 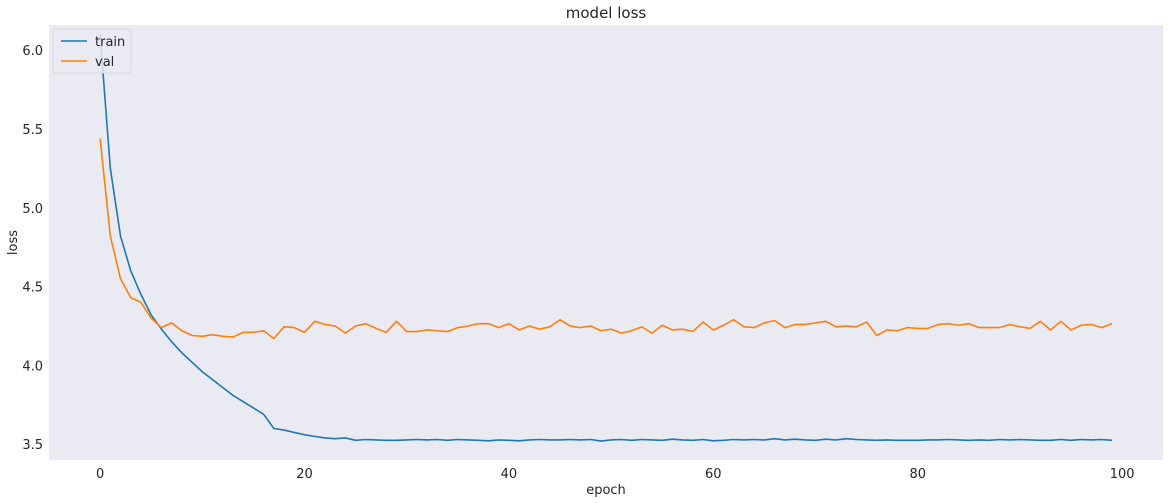 What do you see at coordinates (32, 51) in the screenshot?
I see `y-tick-label: 6.0` at bounding box center [32, 51].